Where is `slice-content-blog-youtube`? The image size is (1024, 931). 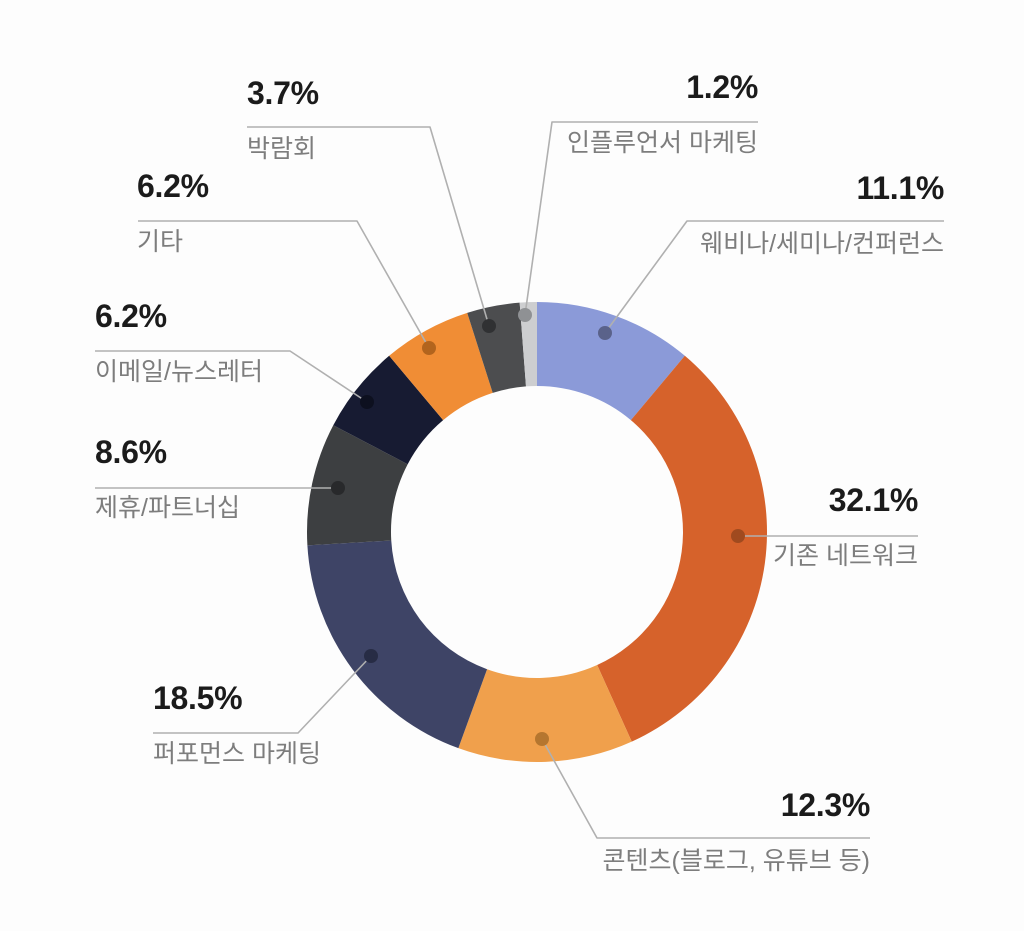
slice-content-blog-youtube is located at coordinates (545, 713).